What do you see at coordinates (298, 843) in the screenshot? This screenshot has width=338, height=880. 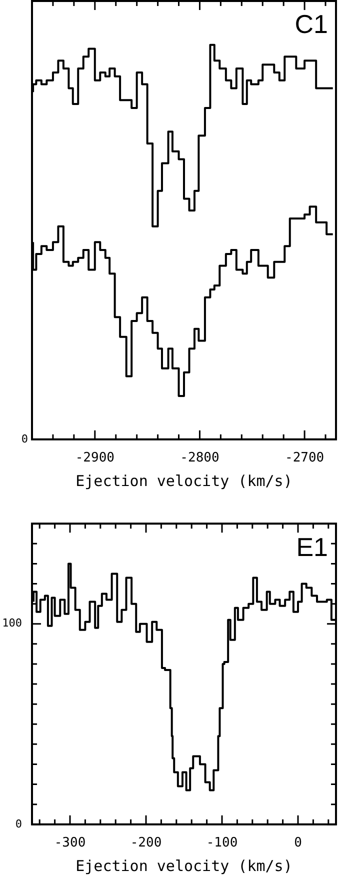 I see `x-tick-label: 0` at bounding box center [298, 843].